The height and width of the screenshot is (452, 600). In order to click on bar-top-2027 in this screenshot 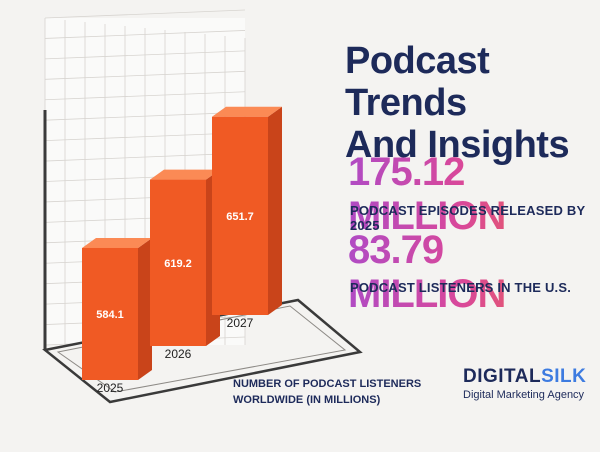, I will do `click(247, 111)`.